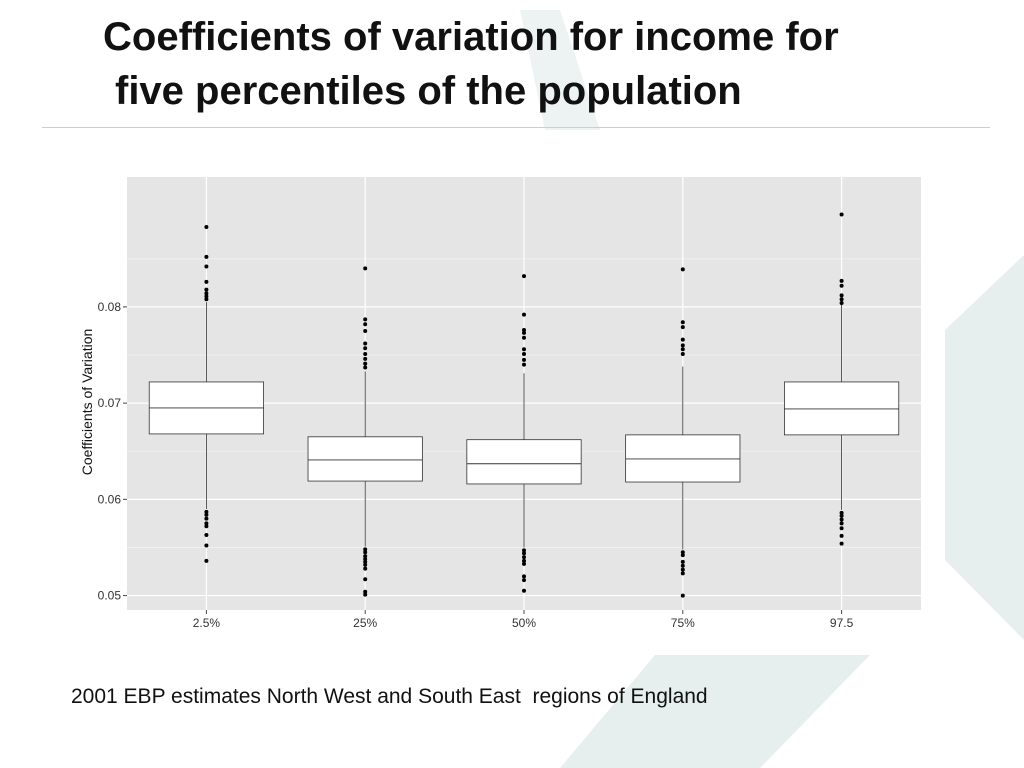 Image resolution: width=1024 pixels, height=768 pixels. What do you see at coordinates (110, 499) in the screenshot?
I see `y-tick-label: 0.06` at bounding box center [110, 499].